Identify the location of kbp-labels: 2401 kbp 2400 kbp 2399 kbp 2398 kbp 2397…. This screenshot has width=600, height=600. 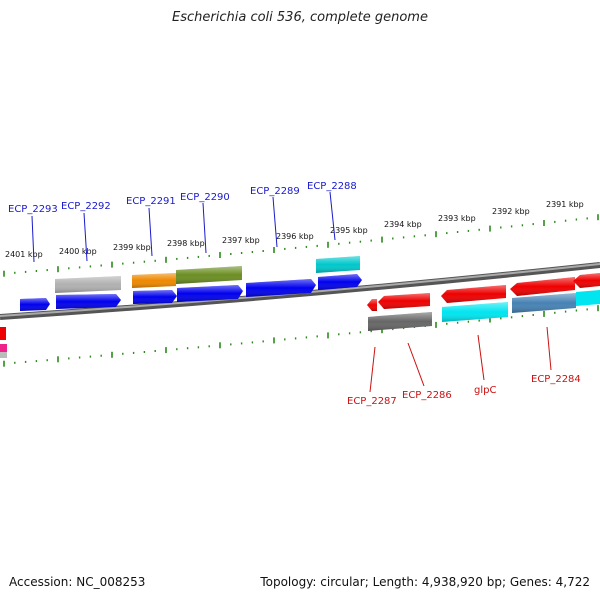
(294, 229).